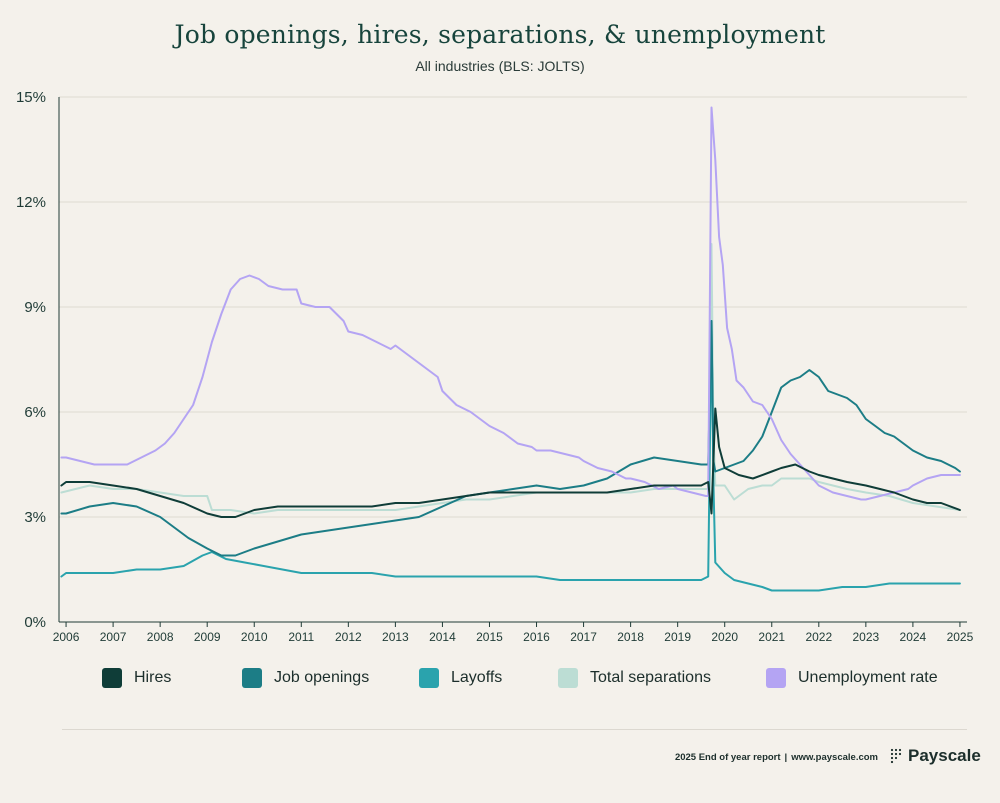 This screenshot has height=803, width=1000. Describe the element at coordinates (771, 637) in the screenshot. I see `x-tick-label: 2021` at that location.